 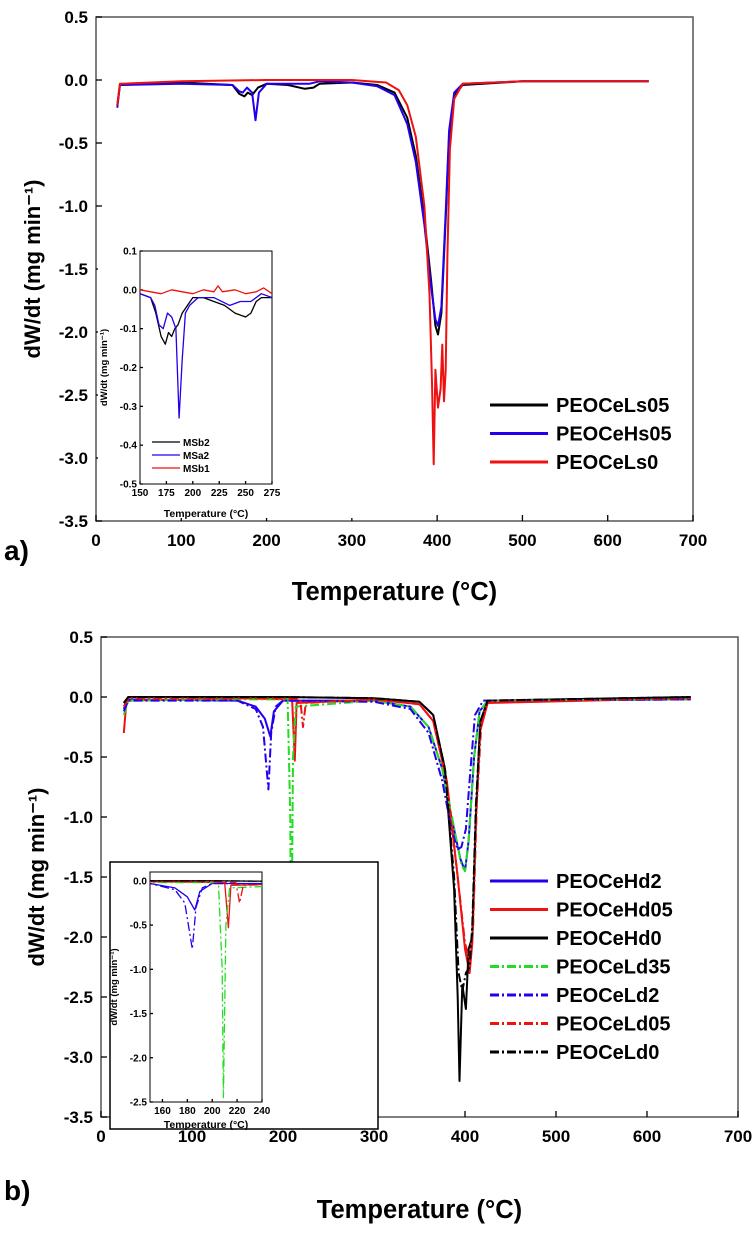 What do you see at coordinates (78, 817) in the screenshot?
I see `panel-b-y-tick-label: -1.0` at bounding box center [78, 817].